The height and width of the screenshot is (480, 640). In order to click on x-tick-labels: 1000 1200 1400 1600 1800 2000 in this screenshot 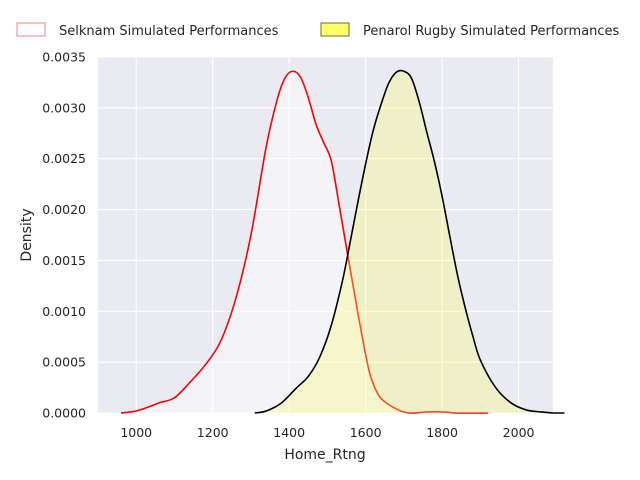, I will do `click(327, 432)`.